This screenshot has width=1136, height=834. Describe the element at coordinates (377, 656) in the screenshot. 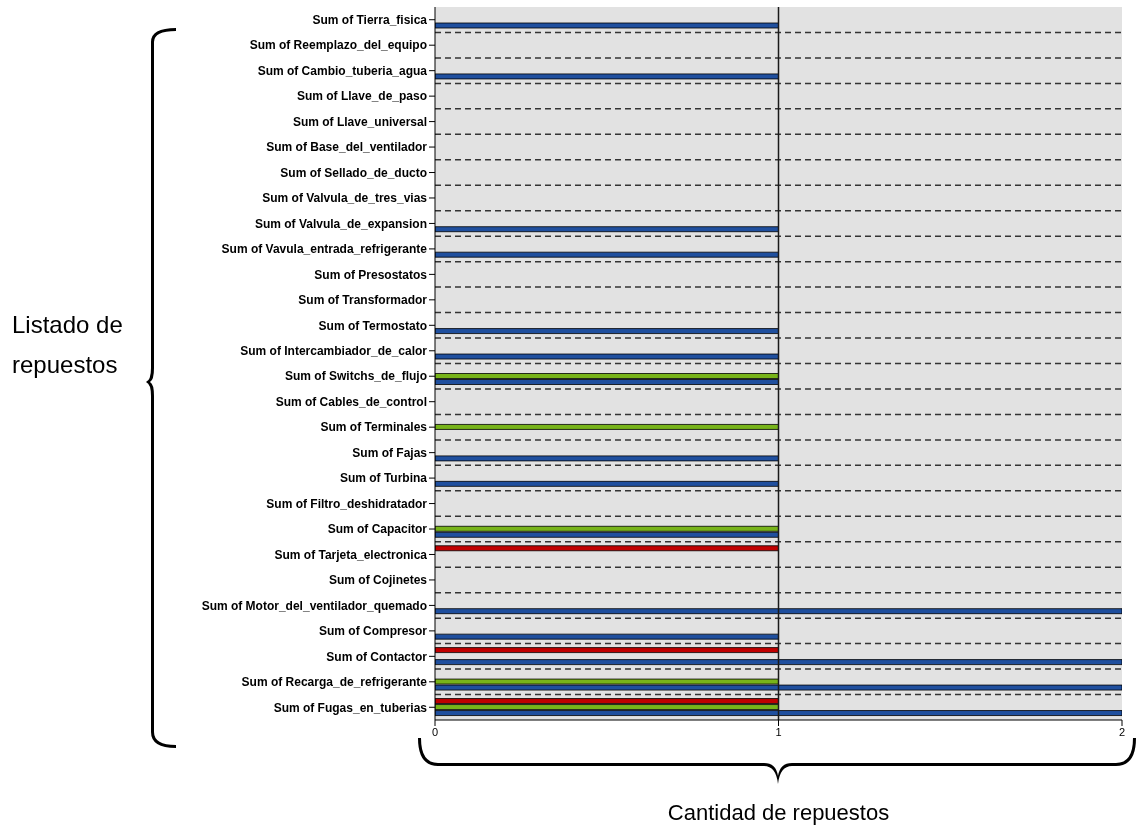

I see `y-tick-label: Sum of Contactor` at that location.